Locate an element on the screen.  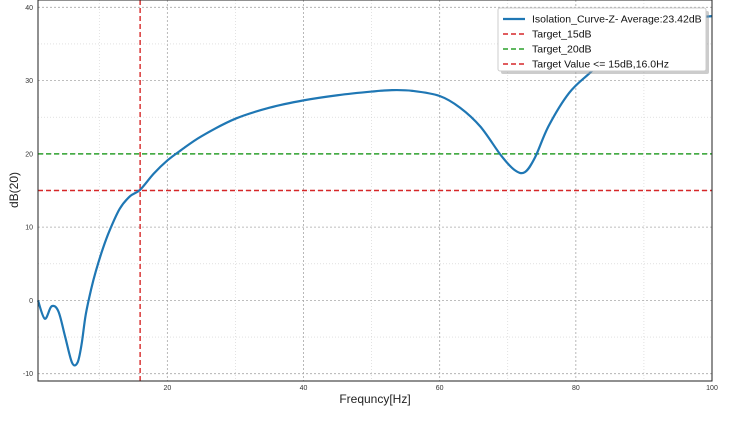
legend-box is located at coordinates (602, 39).